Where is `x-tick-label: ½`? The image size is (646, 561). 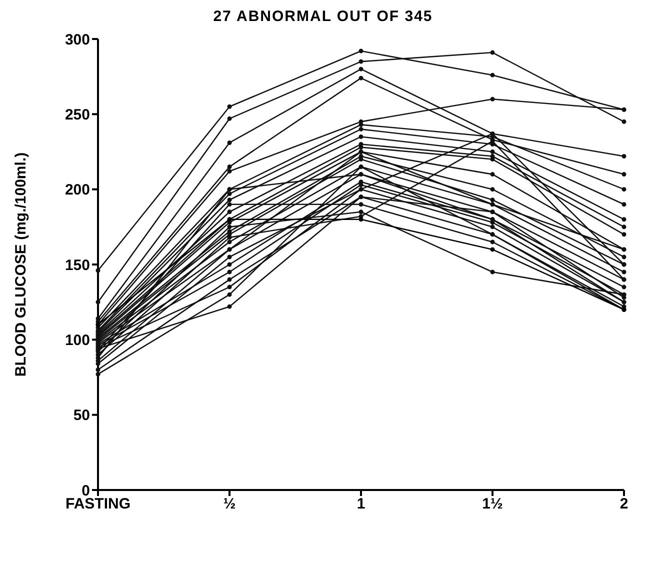
x-tick-label: ½ is located at coordinates (229, 504).